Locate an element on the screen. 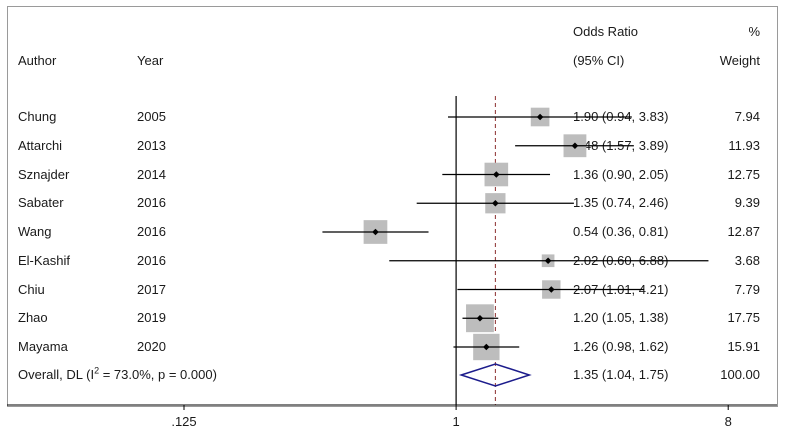  study-year: 2017 is located at coordinates (151, 289).